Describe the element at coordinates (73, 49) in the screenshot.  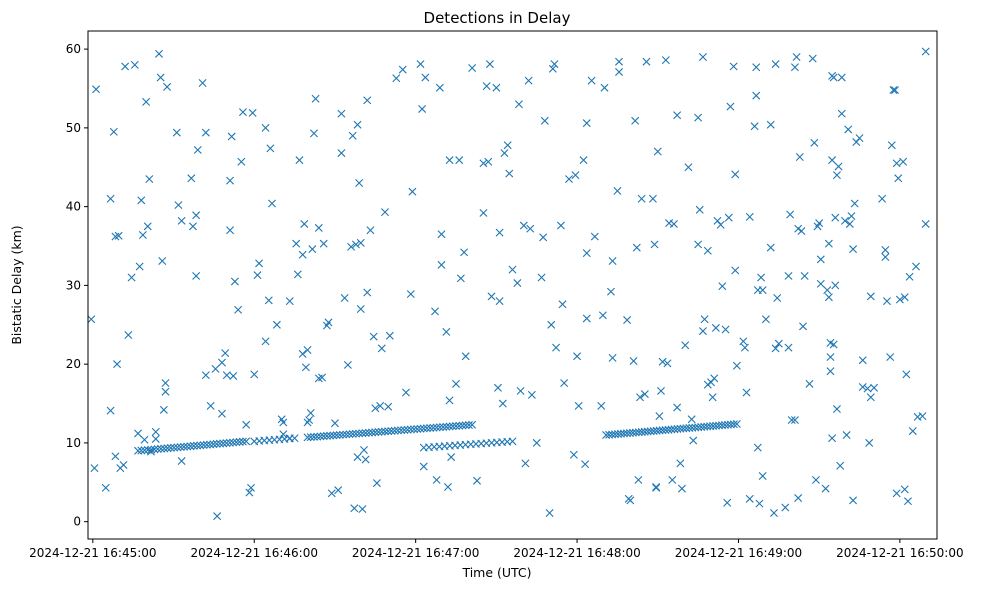
I see `y-tick-label: 60` at that location.